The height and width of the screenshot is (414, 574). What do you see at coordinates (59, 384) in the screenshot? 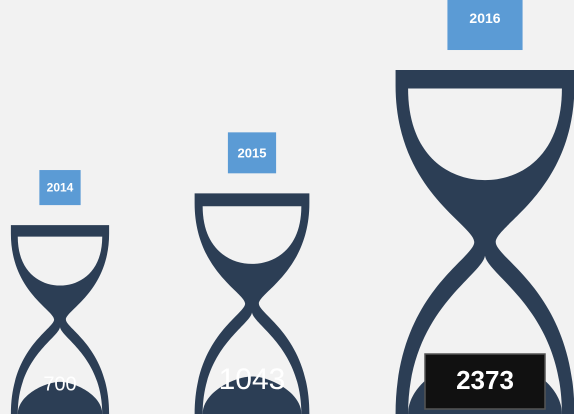
I see `value-label: 700` at bounding box center [59, 384].